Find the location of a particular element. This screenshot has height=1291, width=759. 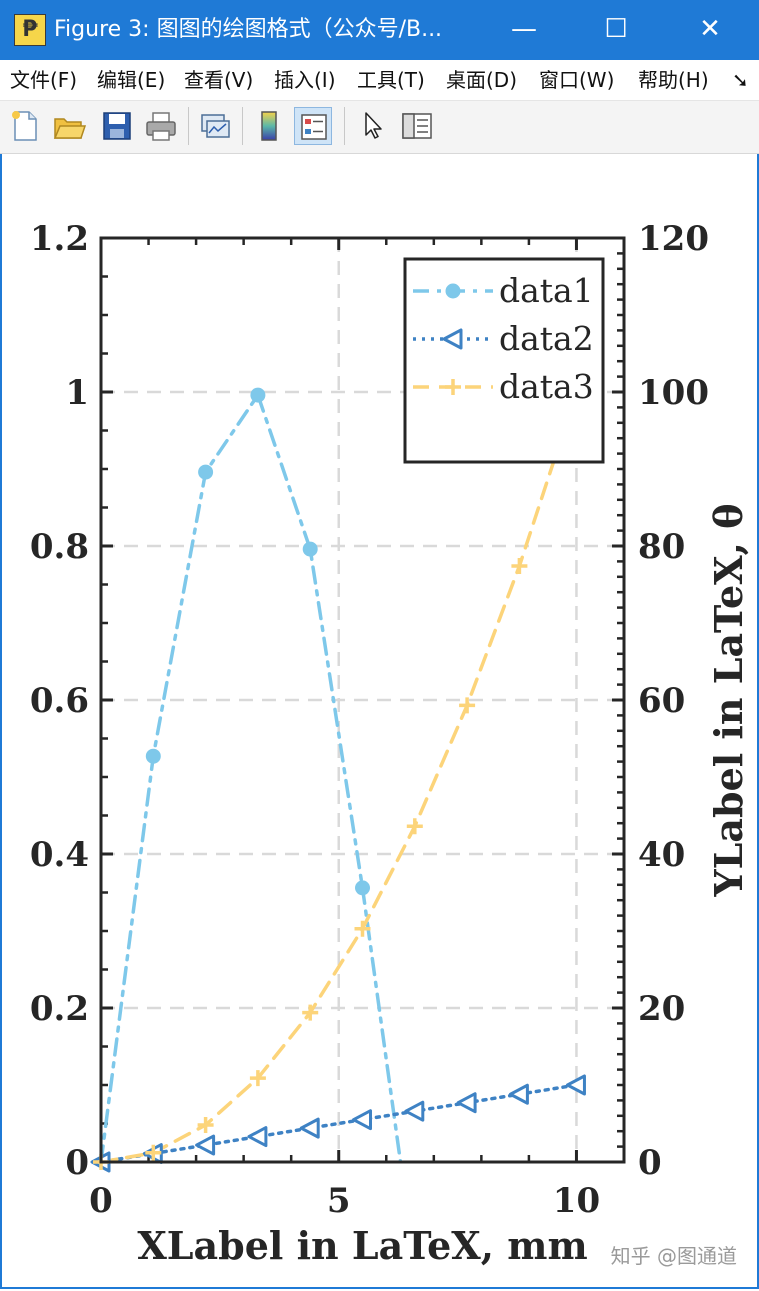

save-icon is located at coordinates (117, 126).